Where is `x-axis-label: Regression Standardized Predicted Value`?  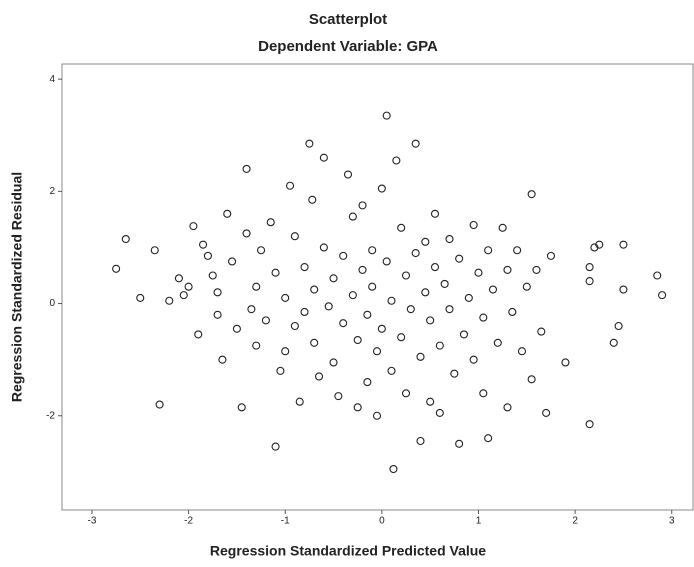
x-axis-label: Regression Standardized Predicted Value is located at coordinates (348, 551).